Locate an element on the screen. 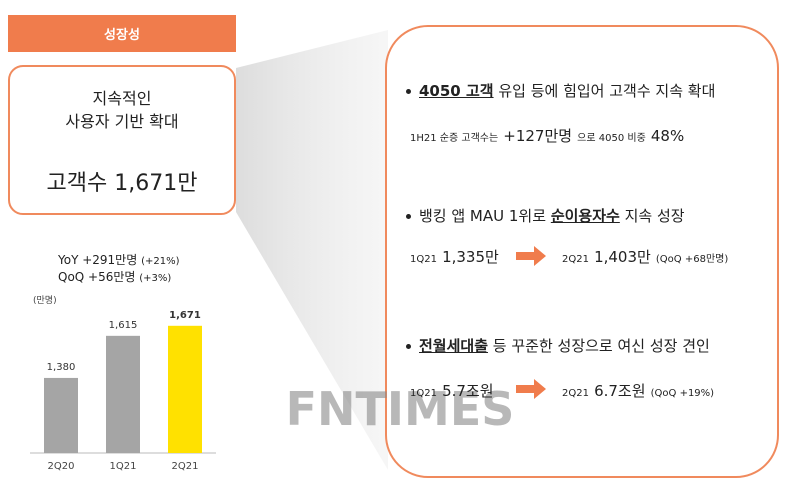 Image resolution: width=800 pixels, height=486 pixels. text: 등 꾸준한 성장으로 여신 성장 견인 is located at coordinates (599, 346).